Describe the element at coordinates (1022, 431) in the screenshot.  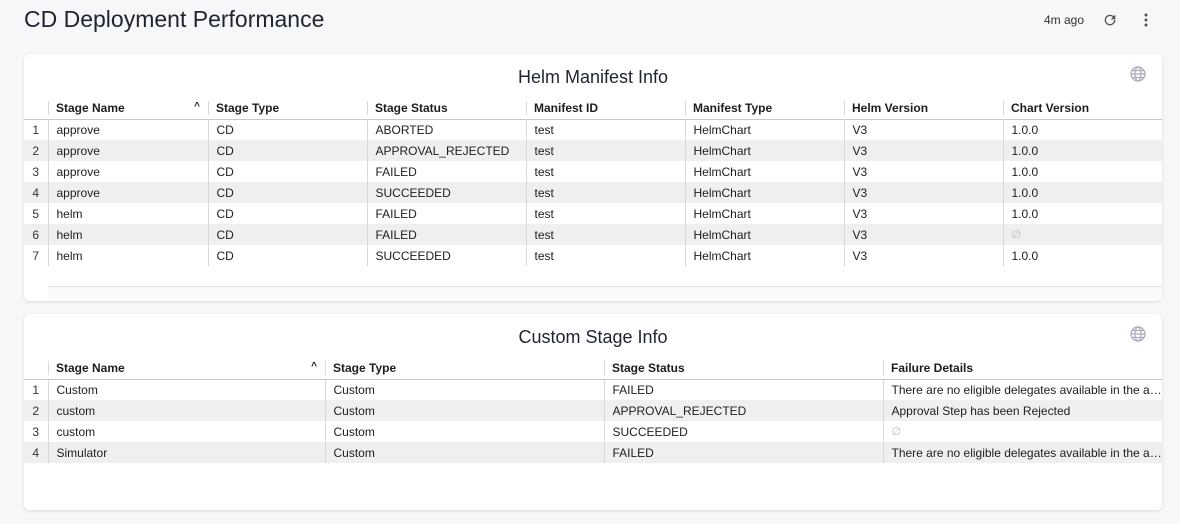
I see `table-cell: ∅` at that location.